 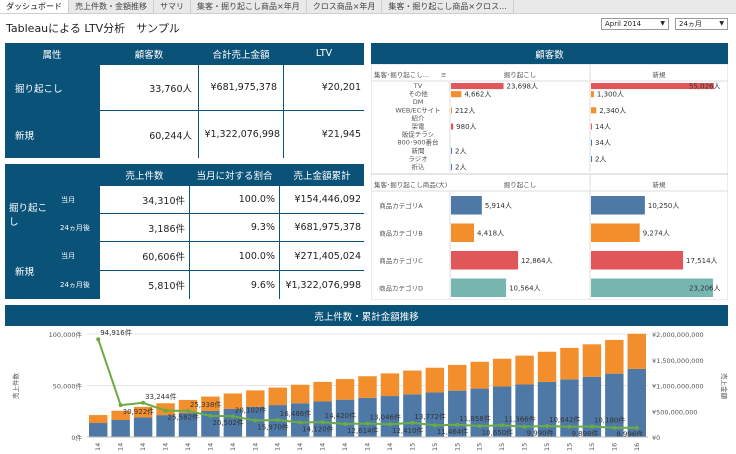 I want to click on category-label: ラジオ, so click(x=417, y=159).